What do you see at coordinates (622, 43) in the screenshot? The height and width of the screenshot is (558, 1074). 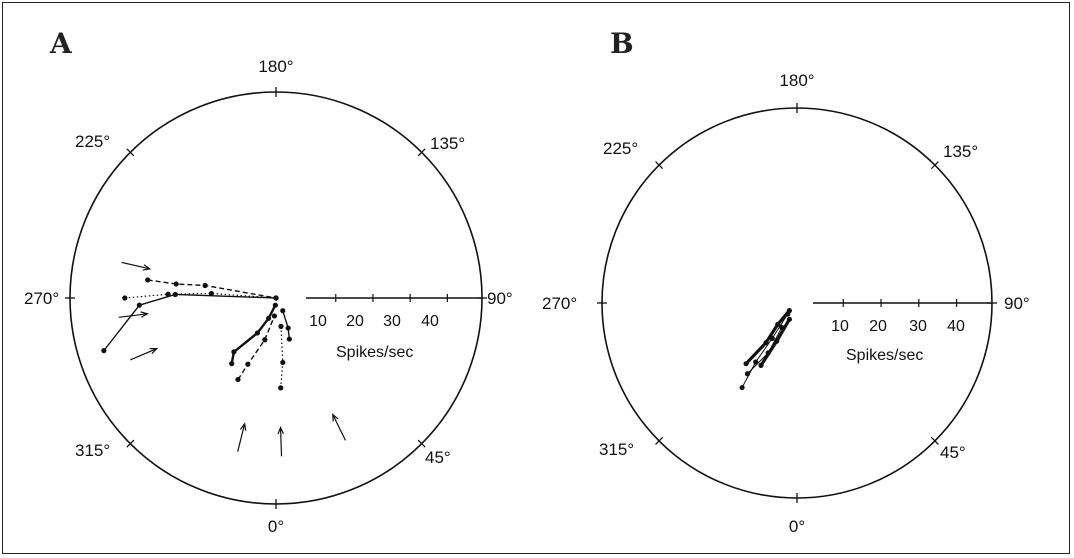 I see `panel-label-b: B` at bounding box center [622, 43].